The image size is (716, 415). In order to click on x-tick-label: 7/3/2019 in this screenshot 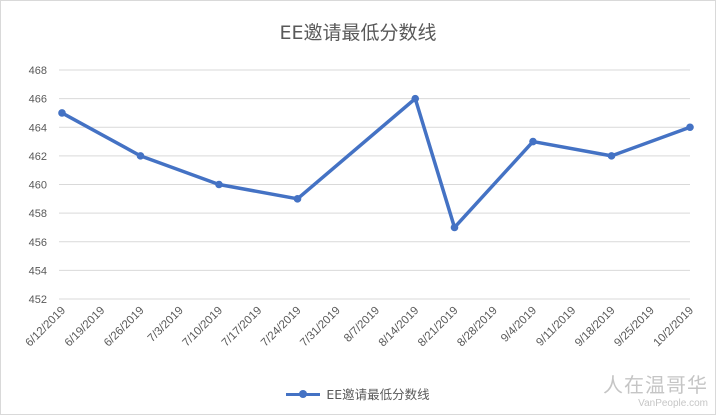, I will do `click(166, 325)`.